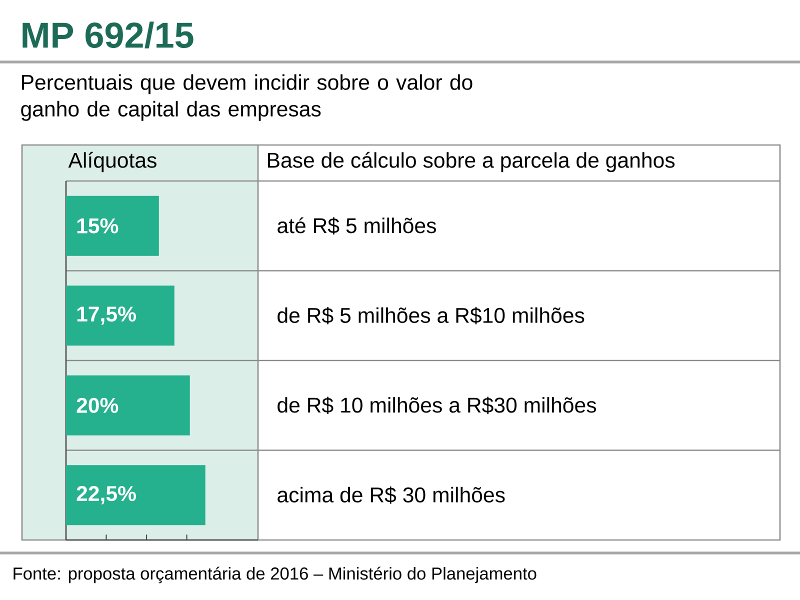 Image resolution: width=800 pixels, height=600 pixels. I want to click on y-tick-label: de R$ 5 milhões a R$10 milhões, so click(431, 315).